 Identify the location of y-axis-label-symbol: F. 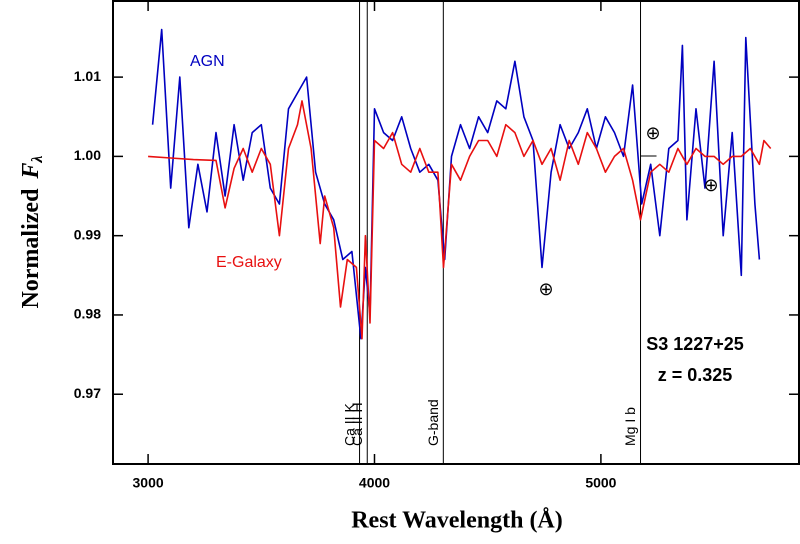
(31, 171).